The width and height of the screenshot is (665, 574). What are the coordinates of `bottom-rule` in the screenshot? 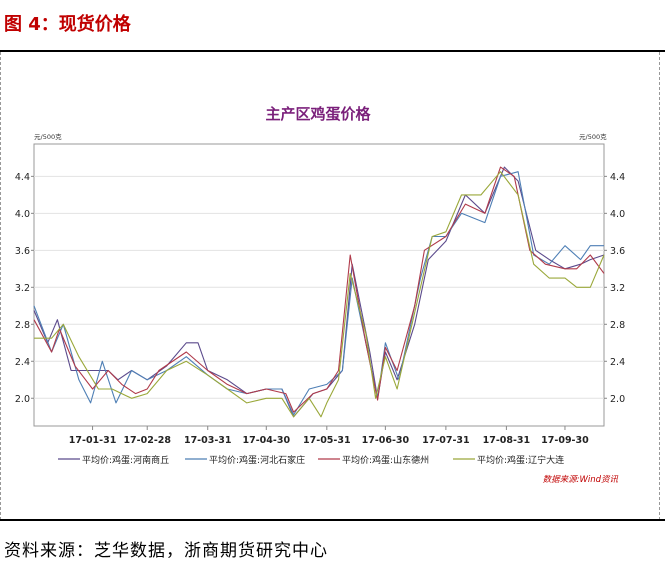 It's located at (332, 520).